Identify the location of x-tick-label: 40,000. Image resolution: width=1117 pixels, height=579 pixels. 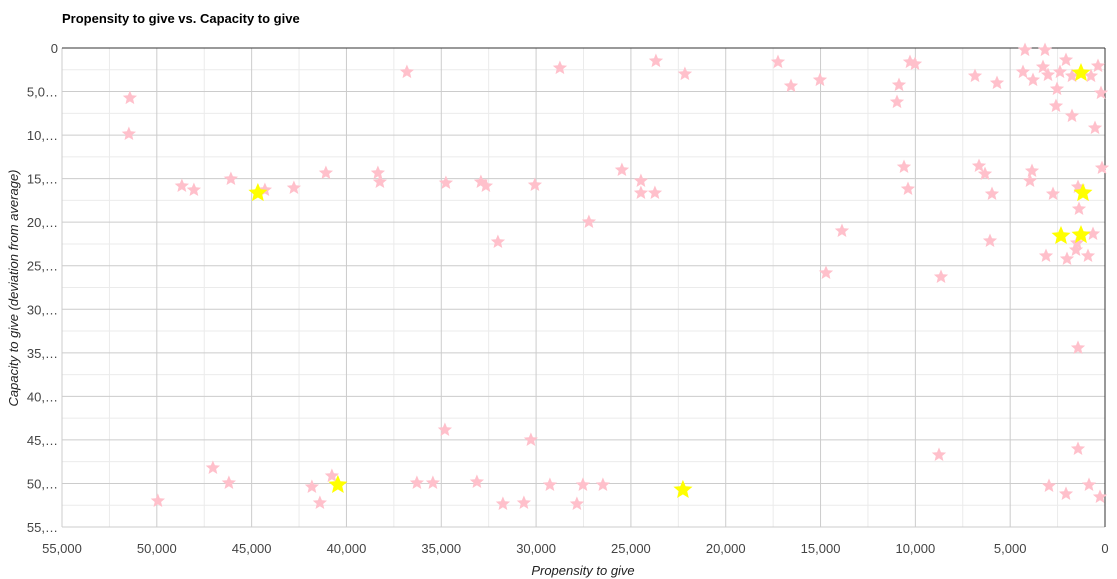
(347, 548).